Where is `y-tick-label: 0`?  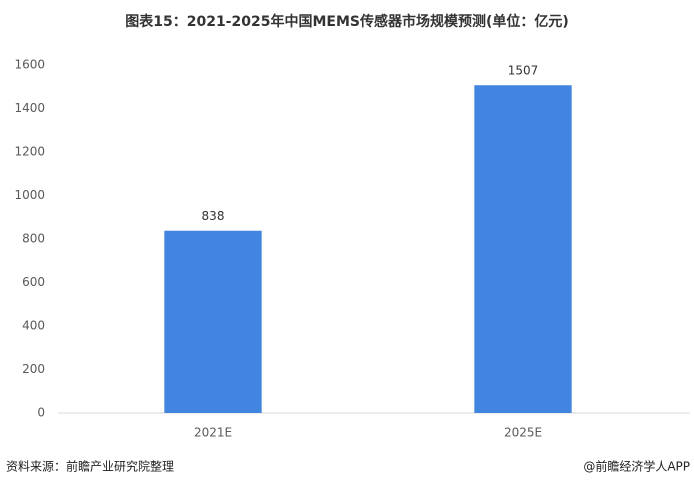
y-tick-label: 0 is located at coordinates (41, 413).